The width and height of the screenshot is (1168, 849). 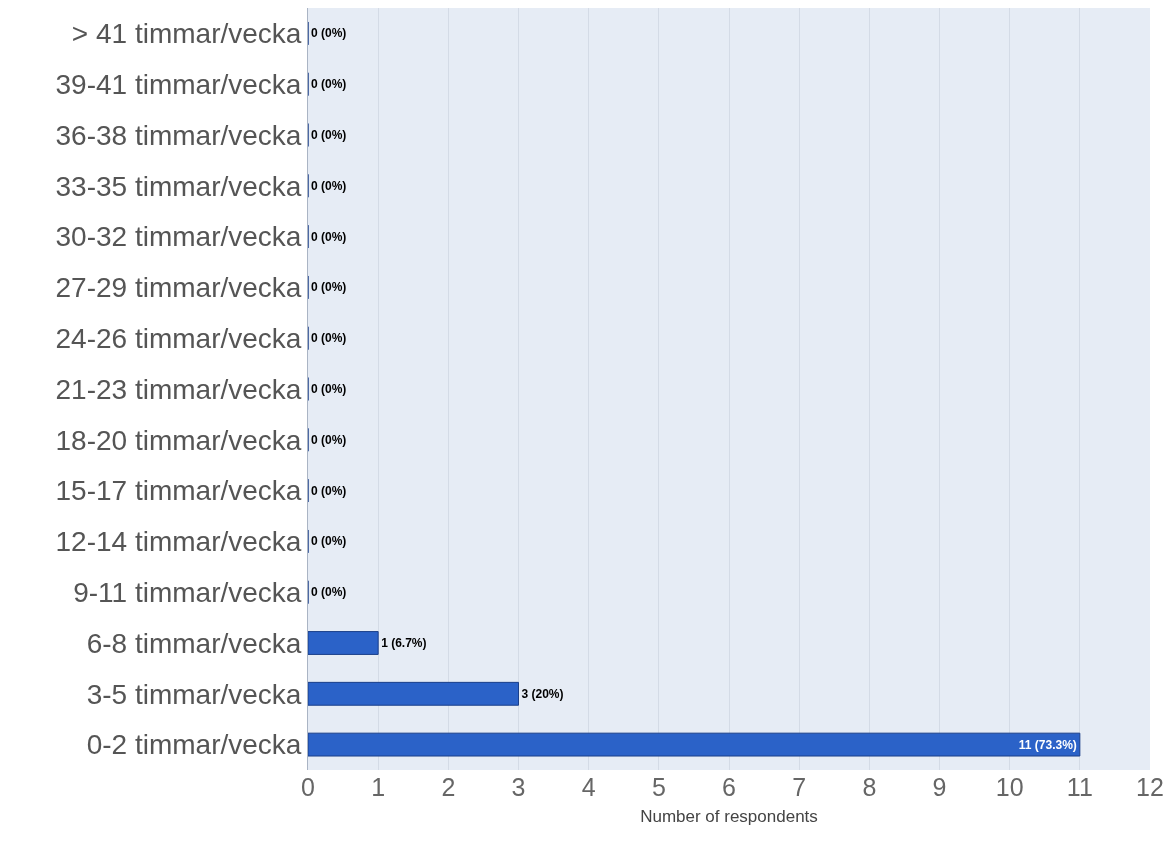 What do you see at coordinates (729, 817) in the screenshot?
I see `x-axis-title: Number of respondents` at bounding box center [729, 817].